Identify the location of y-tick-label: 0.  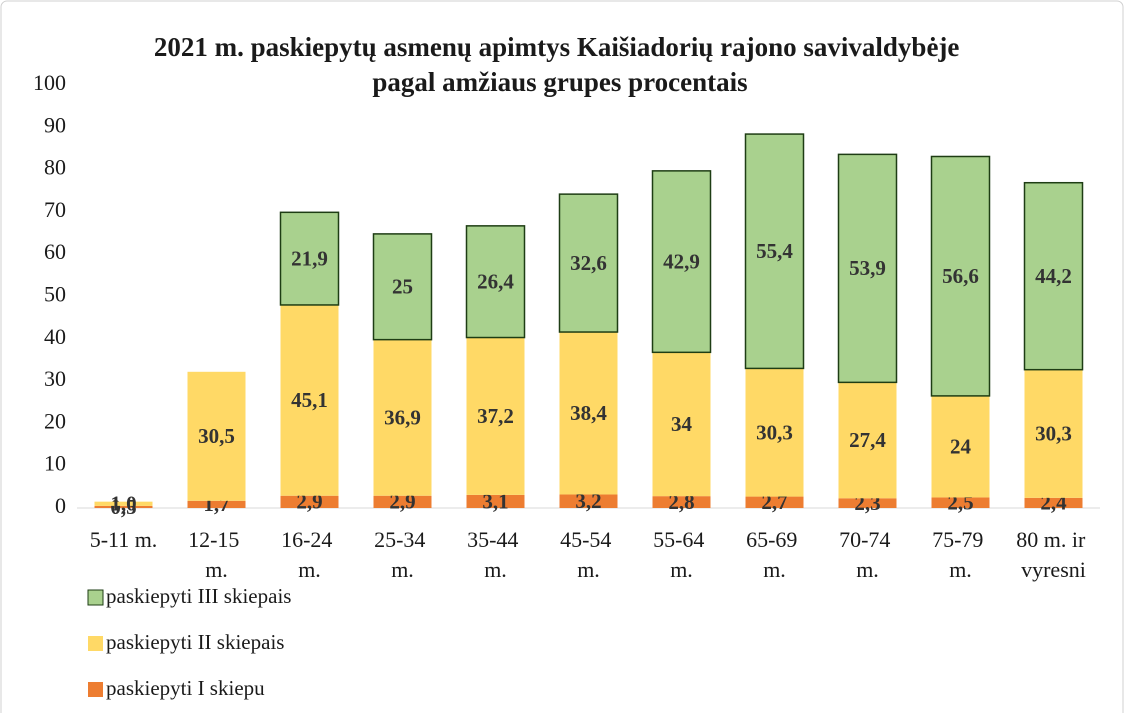
(60, 505).